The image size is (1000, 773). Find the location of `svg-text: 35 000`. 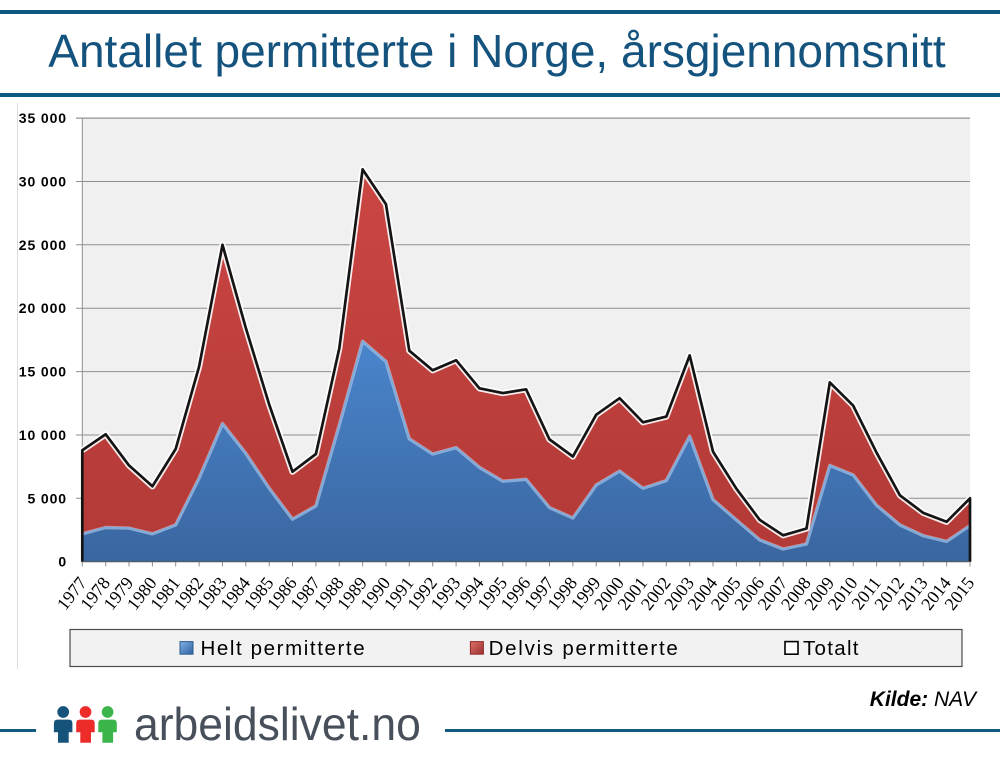

svg-text: 35 000 is located at coordinates (43, 118).